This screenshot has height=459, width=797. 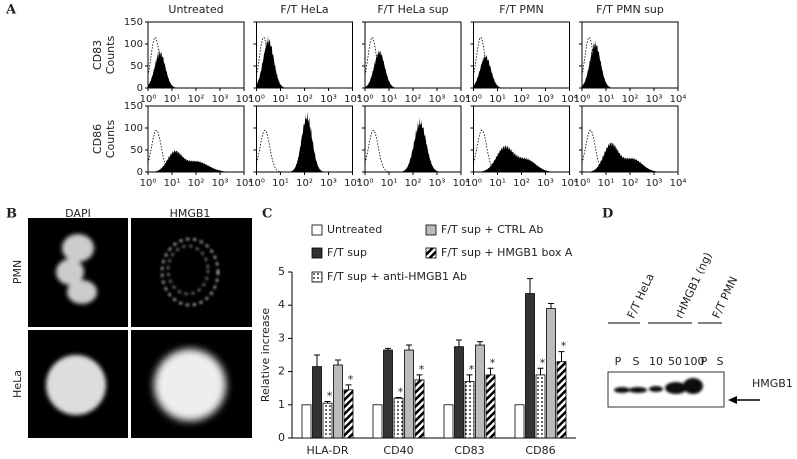 What do you see at coordinates (327, 450) in the screenshot?
I see `x-tick-label: HLA-DR` at bounding box center [327, 450].